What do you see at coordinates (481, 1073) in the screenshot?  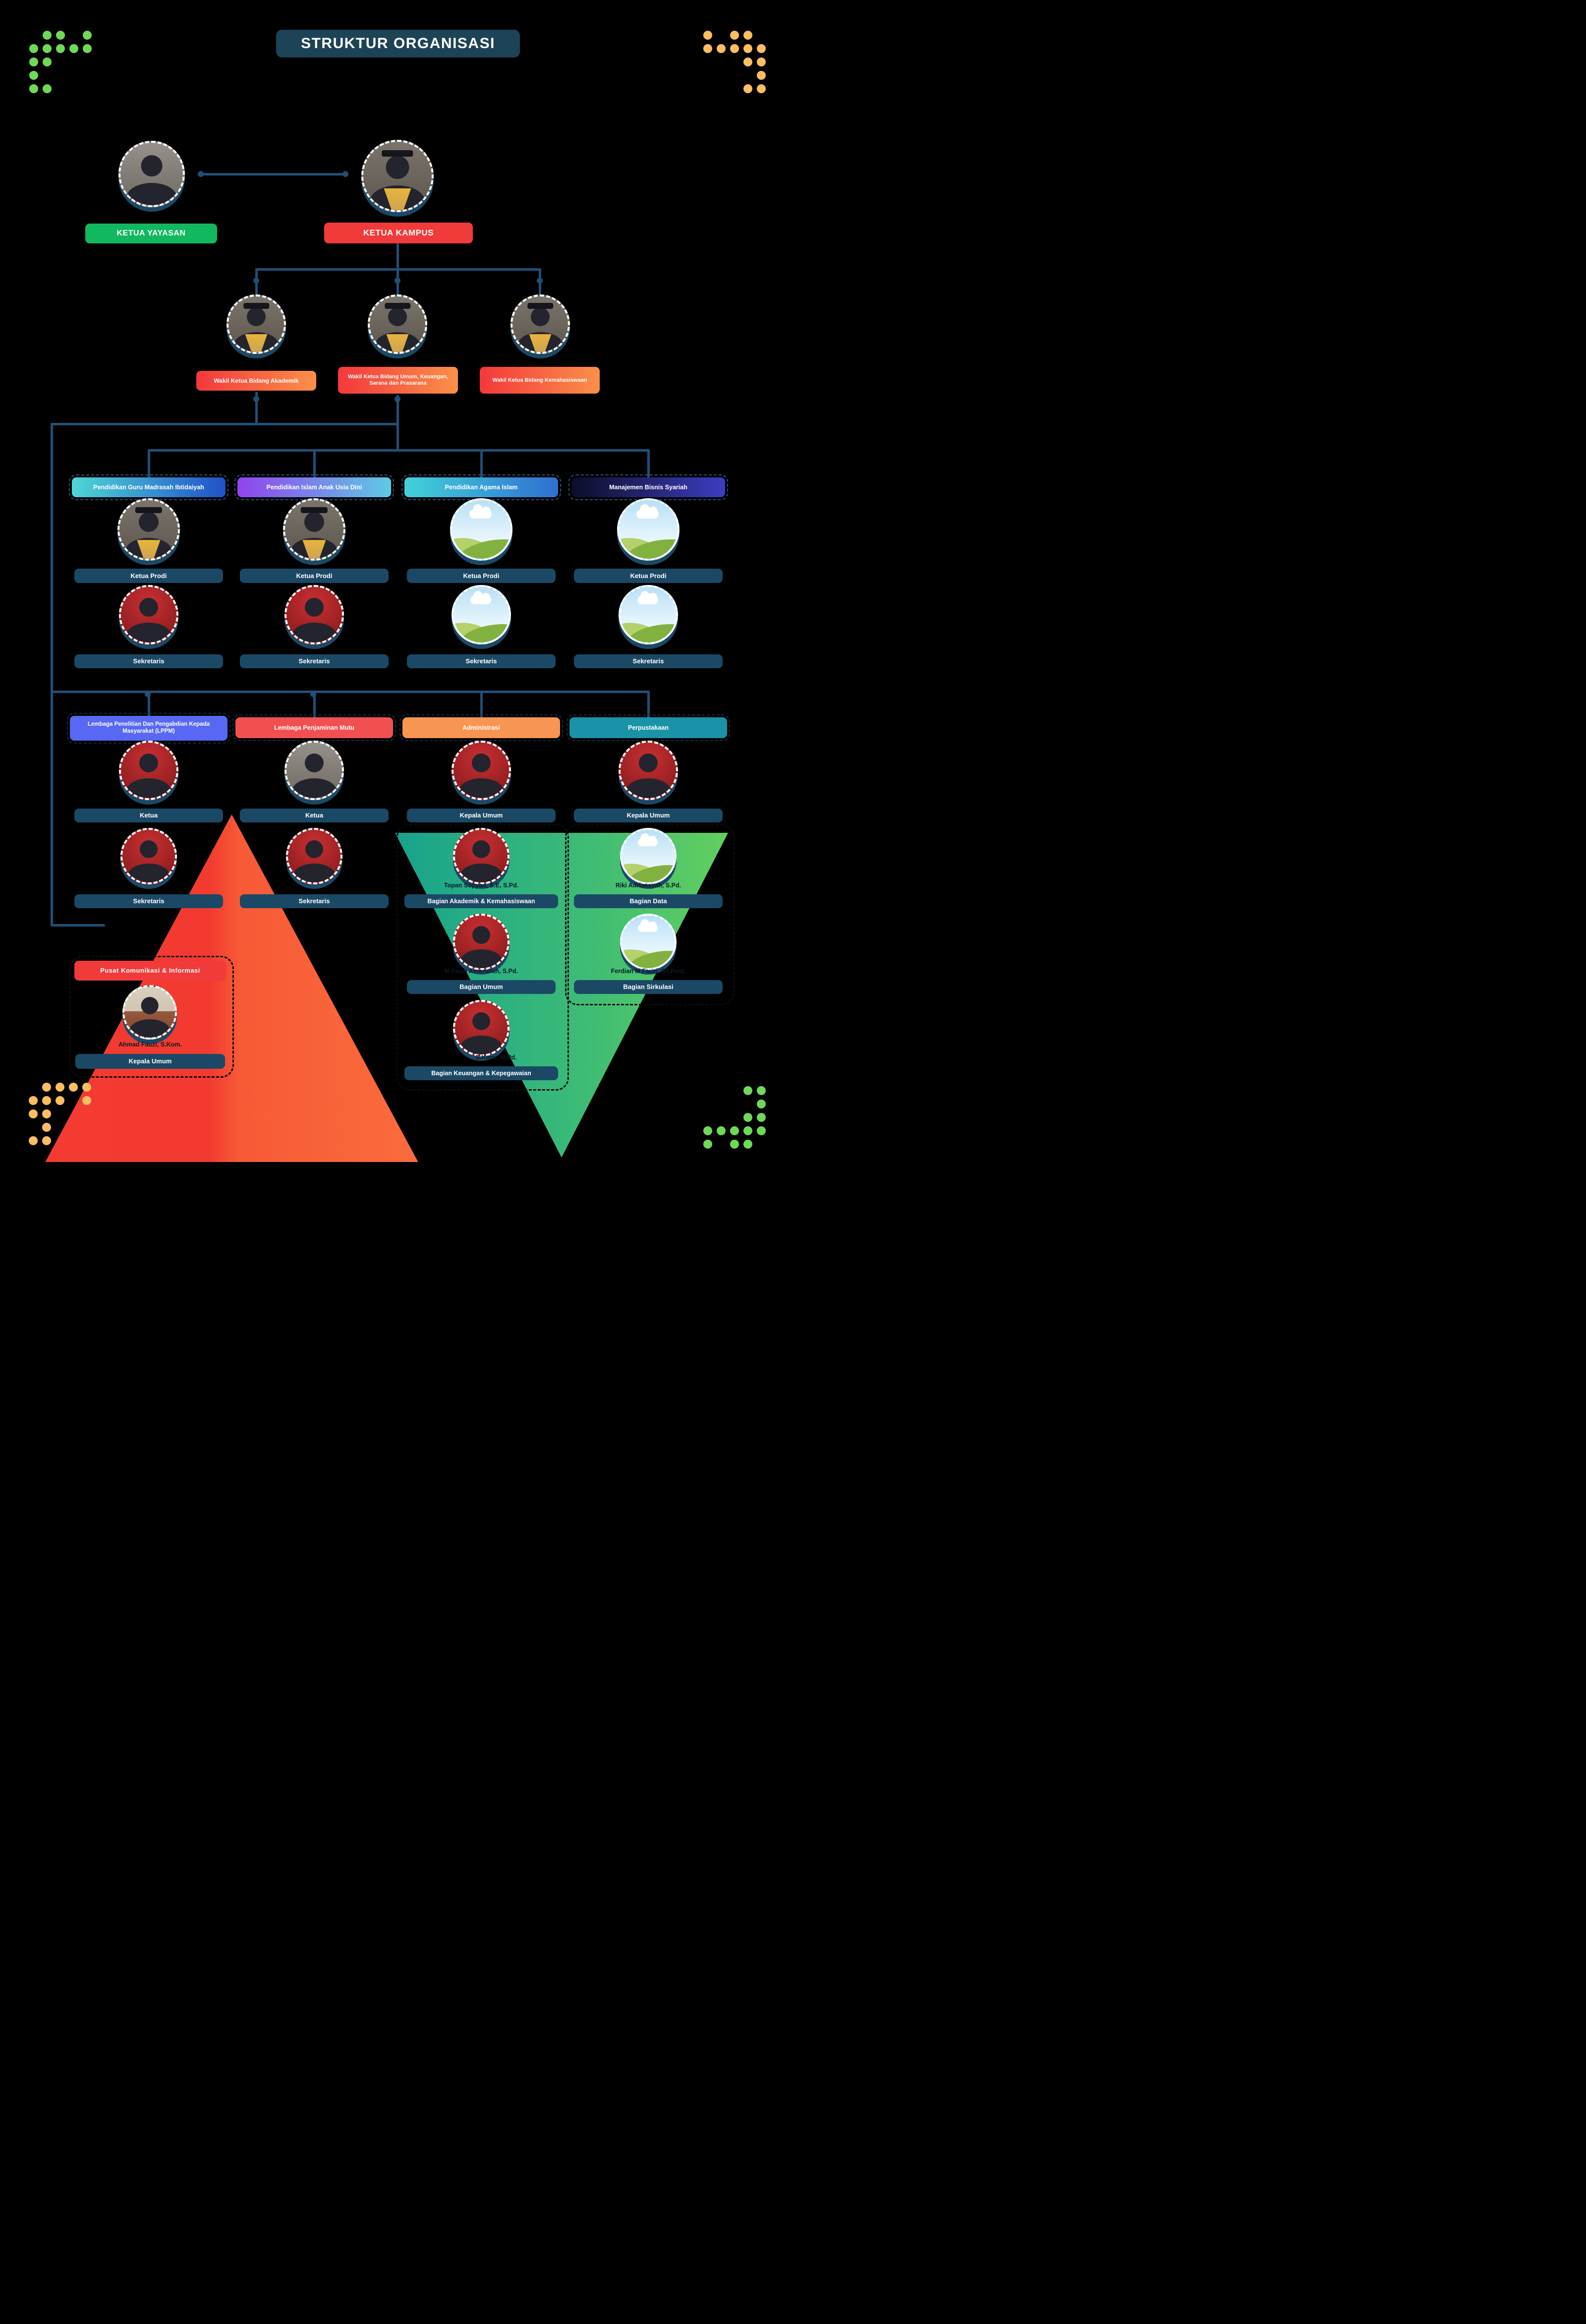 I see `role-bagian-keuangan: Bagian Keuangan & Kepegawaian` at bounding box center [481, 1073].